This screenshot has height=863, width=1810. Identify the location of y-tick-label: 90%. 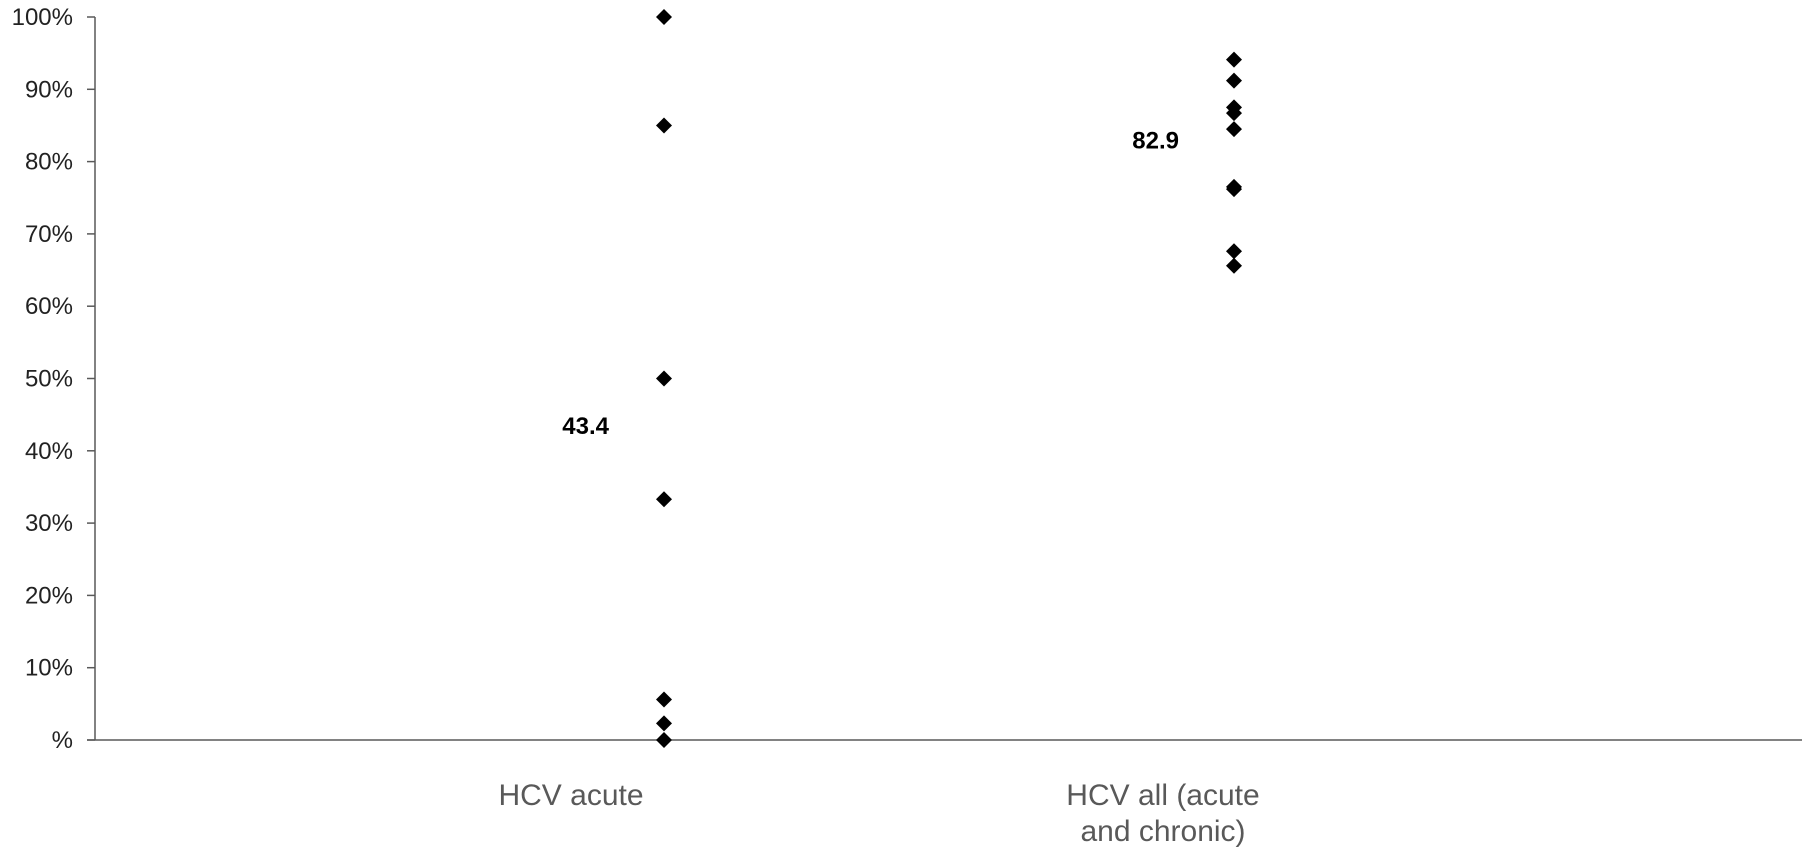
(49, 89).